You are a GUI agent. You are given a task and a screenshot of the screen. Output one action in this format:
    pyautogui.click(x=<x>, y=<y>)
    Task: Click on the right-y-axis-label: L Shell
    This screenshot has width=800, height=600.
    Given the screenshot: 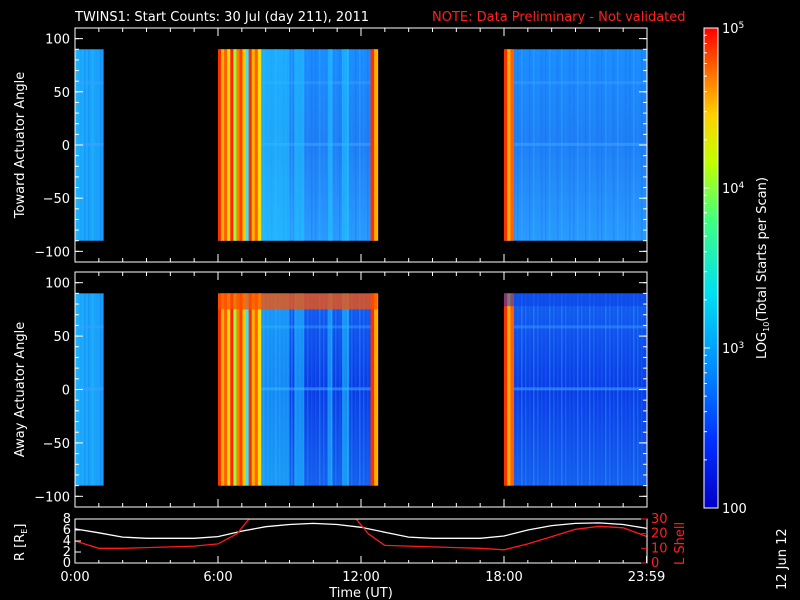 What is the action you would take?
    pyautogui.click(x=680, y=543)
    